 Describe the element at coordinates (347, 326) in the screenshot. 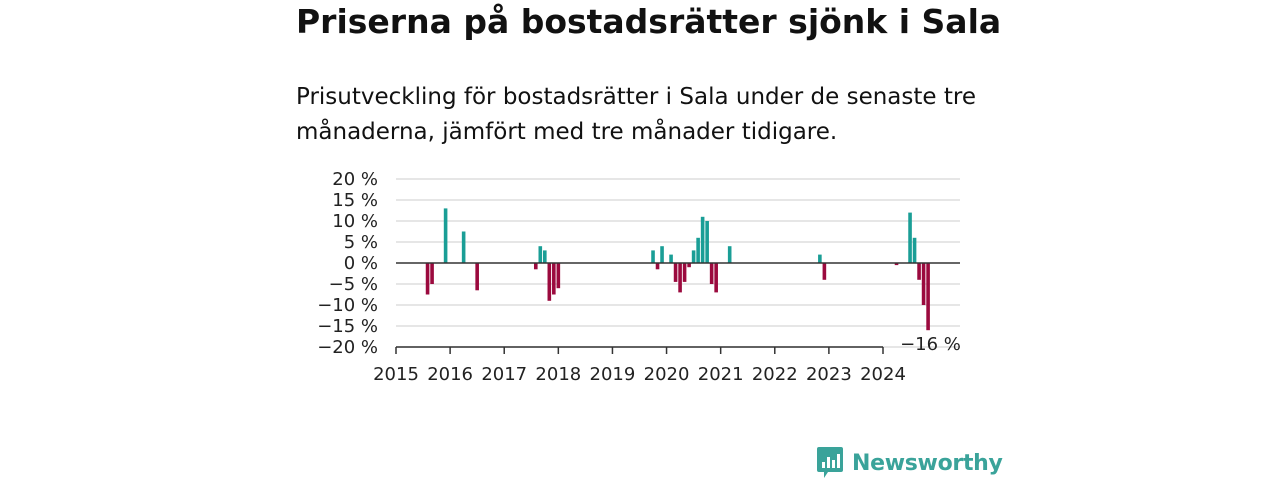

I see `y-tick-label: −15 %` at that location.